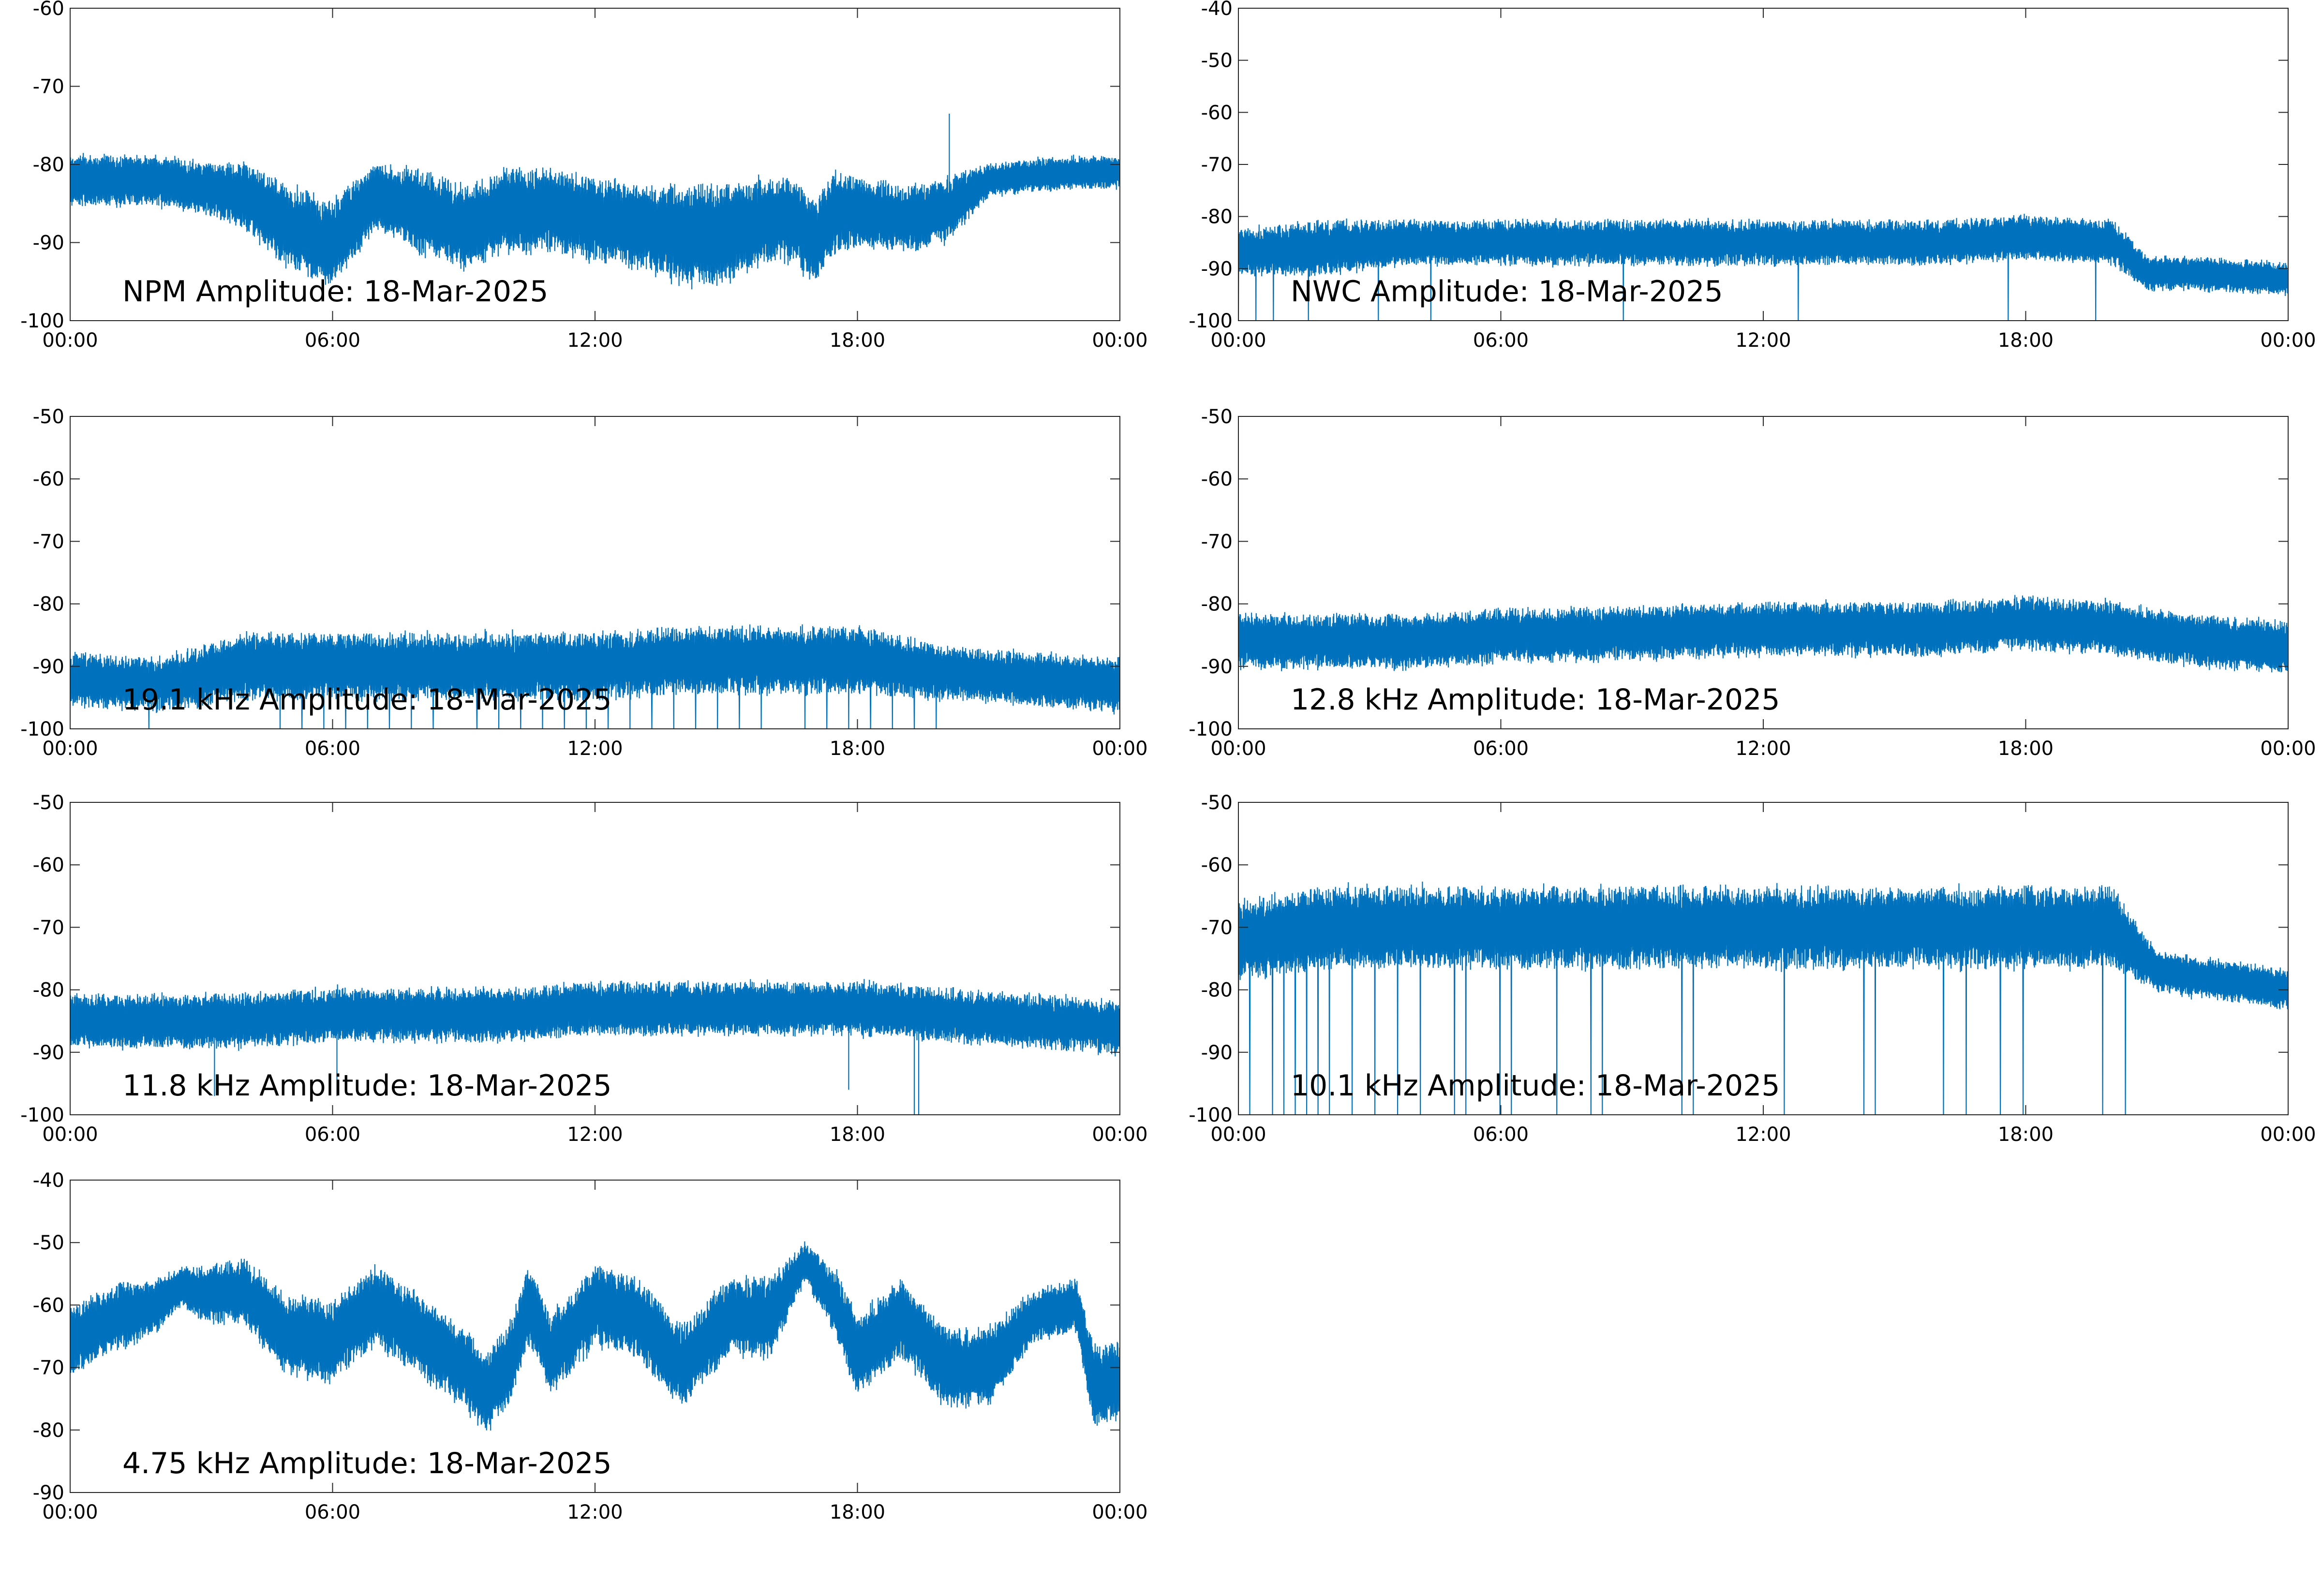 The image size is (2322, 1596). Describe the element at coordinates (367, 1463) in the screenshot. I see `panel-title: 4.75 kHz Amplitude: 18-Mar-2025` at that location.